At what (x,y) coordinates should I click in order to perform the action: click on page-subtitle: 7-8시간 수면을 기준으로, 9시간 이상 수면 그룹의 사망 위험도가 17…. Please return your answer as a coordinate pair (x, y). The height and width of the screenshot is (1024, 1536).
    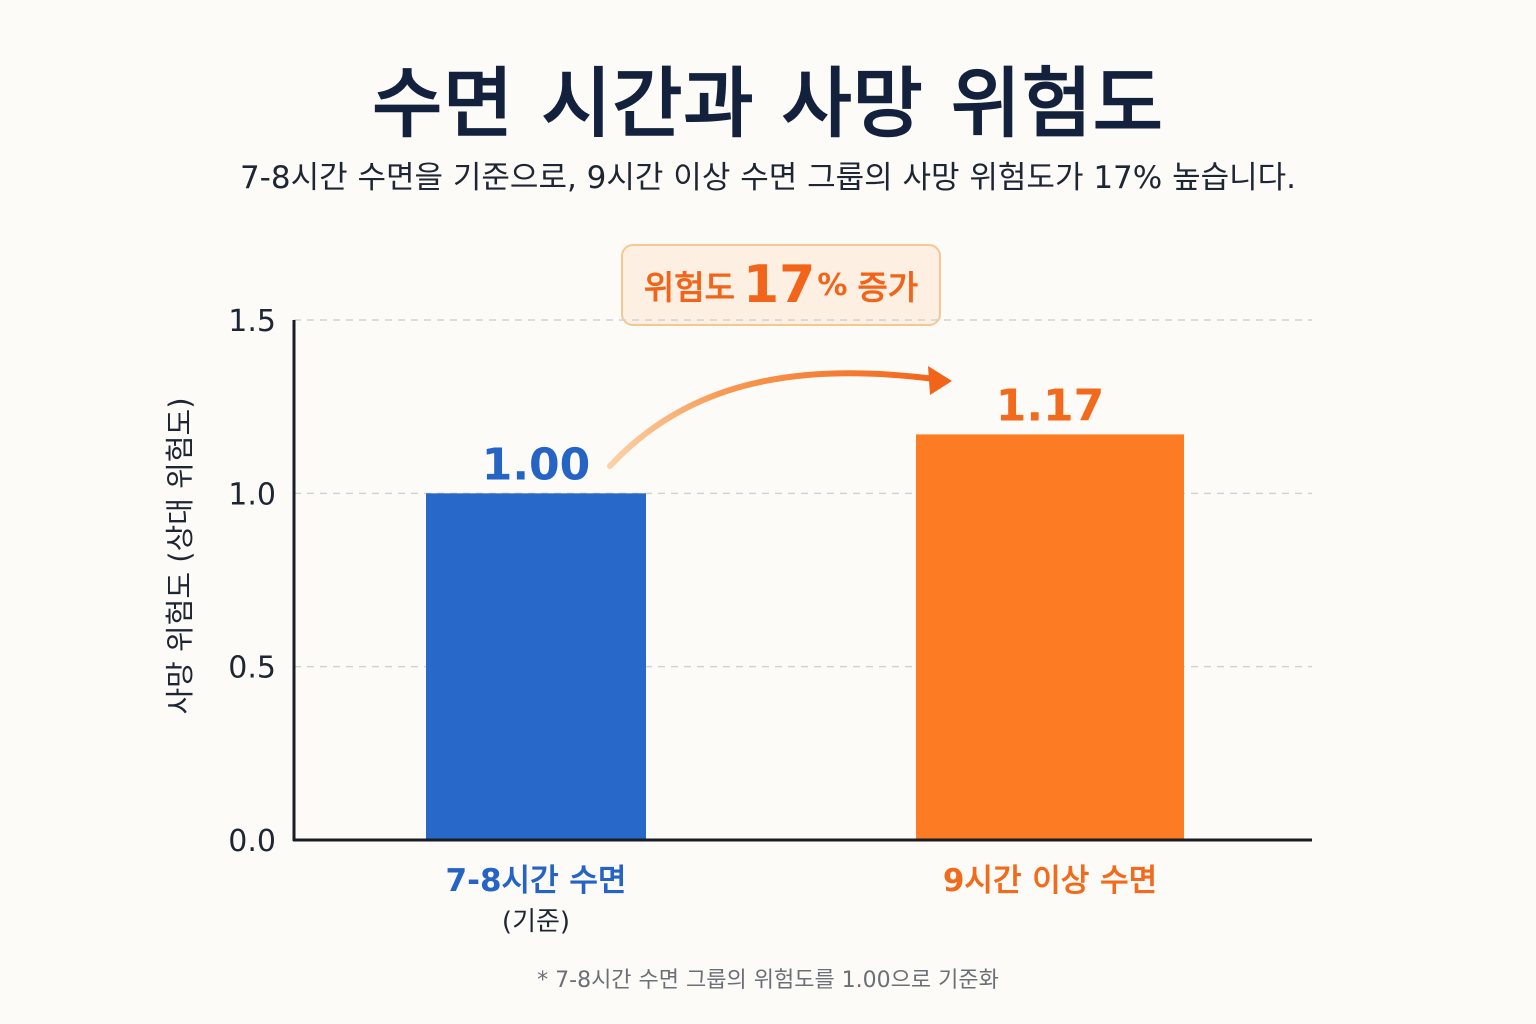
    Looking at the image, I should click on (768, 178).